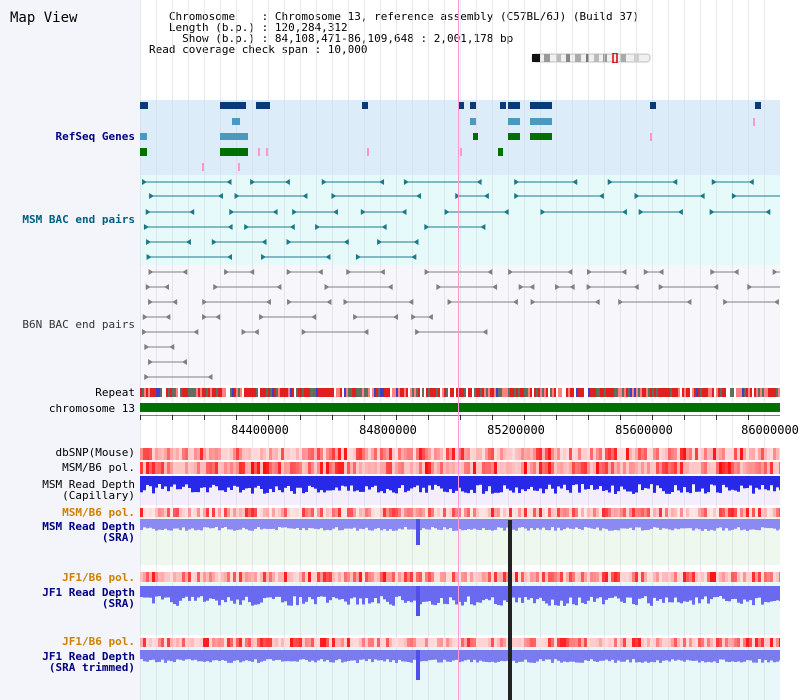 The width and height of the screenshot is (800, 700). Describe the element at coordinates (461, 219) in the screenshot. I see `msm-bac-features` at that location.